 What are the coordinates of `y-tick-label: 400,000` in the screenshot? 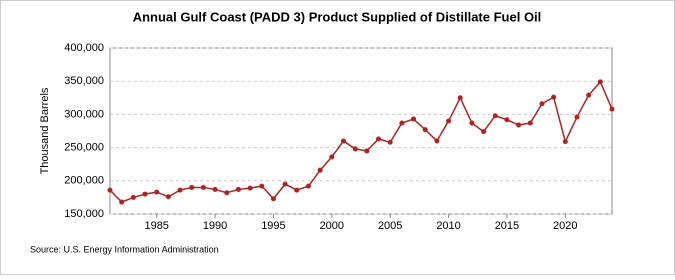 It's located at (84, 48).